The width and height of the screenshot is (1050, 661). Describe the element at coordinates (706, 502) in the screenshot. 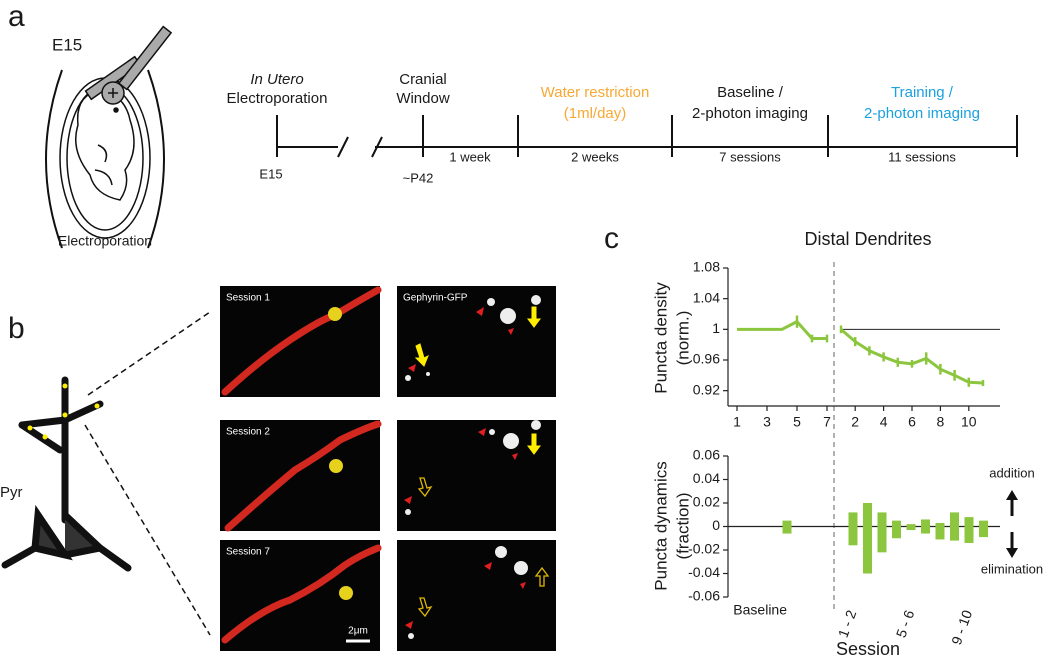

I see `y-tick-label: 0.02` at that location.